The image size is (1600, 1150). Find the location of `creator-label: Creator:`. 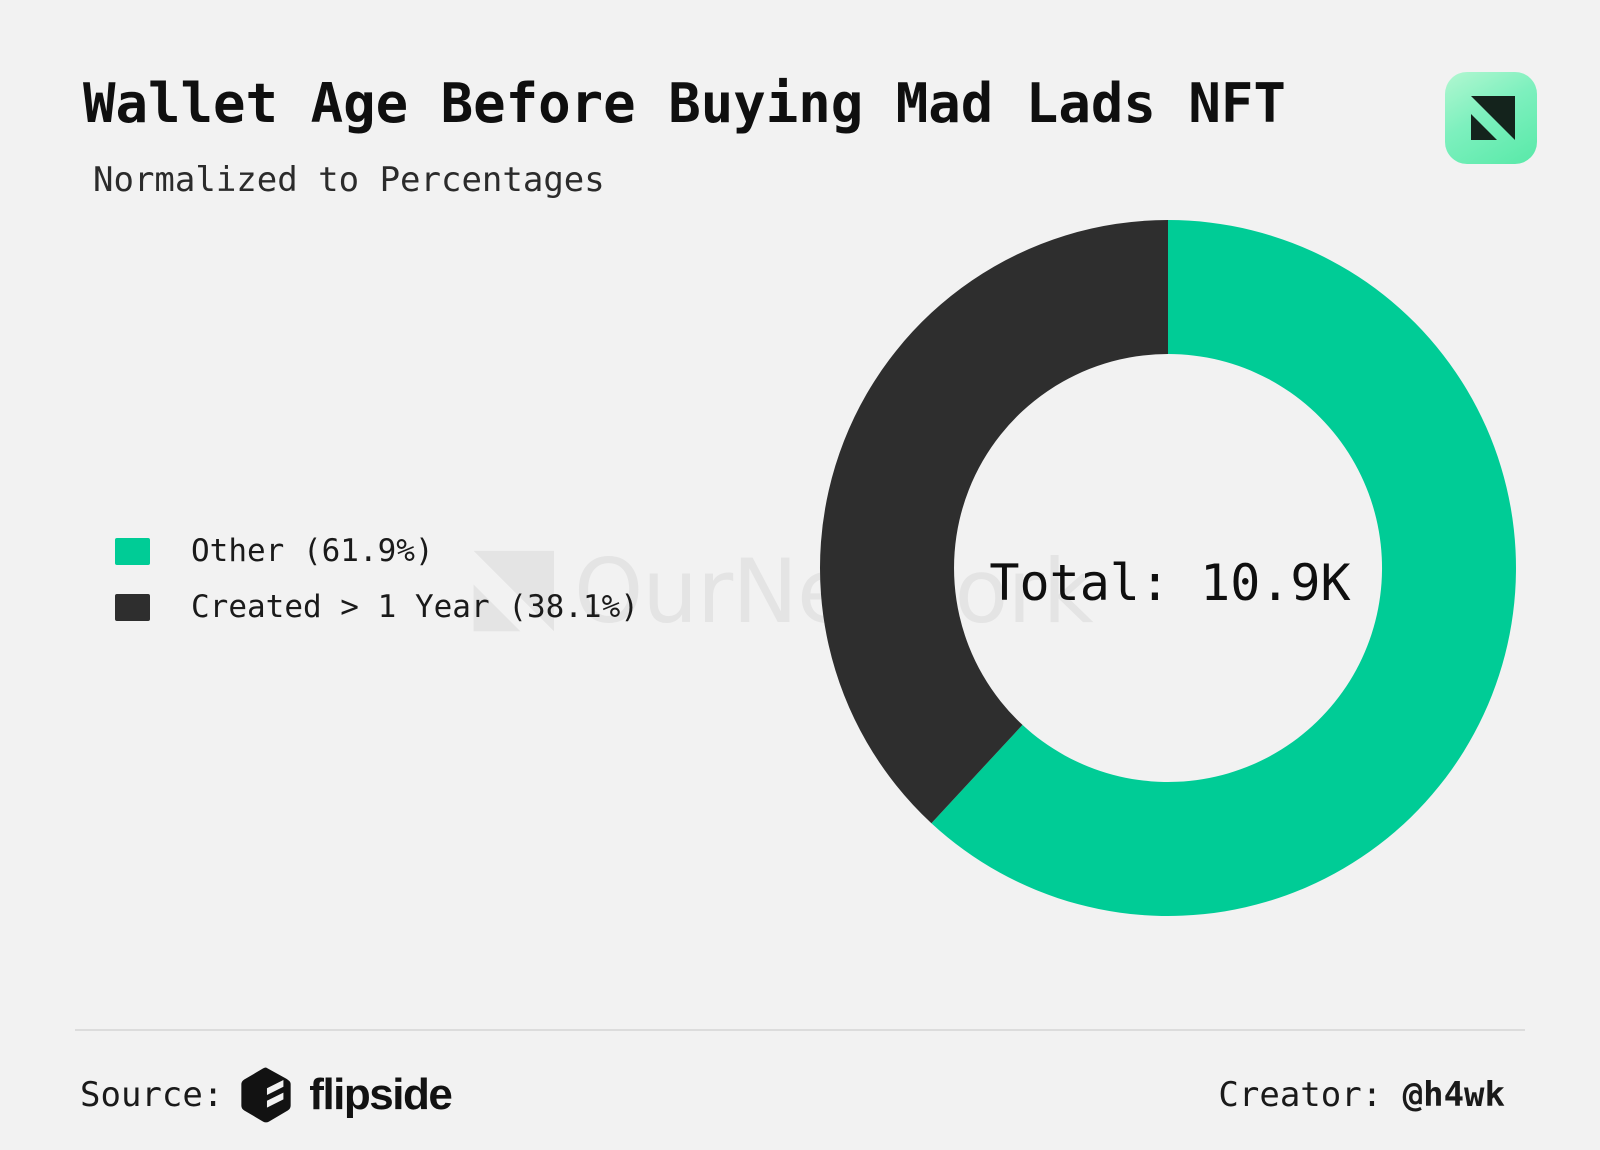

creator-label: Creator: is located at coordinates (1310, 1095).